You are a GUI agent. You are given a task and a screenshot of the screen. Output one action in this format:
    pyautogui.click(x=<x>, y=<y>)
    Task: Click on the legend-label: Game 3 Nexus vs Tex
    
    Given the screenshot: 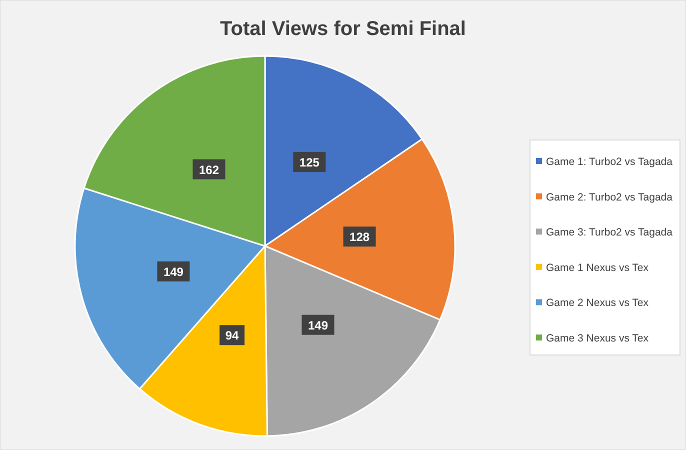 What is the action you would take?
    pyautogui.click(x=598, y=338)
    